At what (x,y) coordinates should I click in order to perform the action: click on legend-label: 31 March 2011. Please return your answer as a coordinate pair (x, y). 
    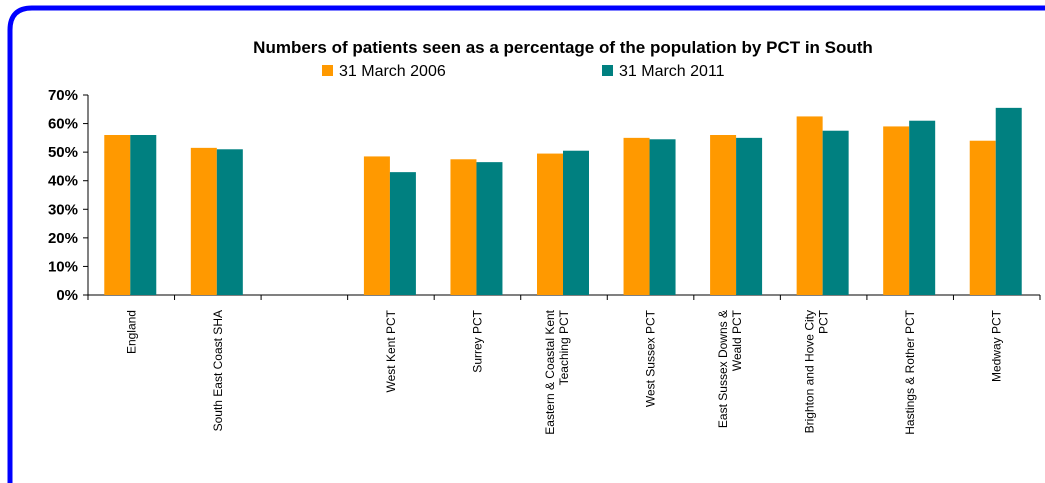
    Looking at the image, I should click on (672, 71).